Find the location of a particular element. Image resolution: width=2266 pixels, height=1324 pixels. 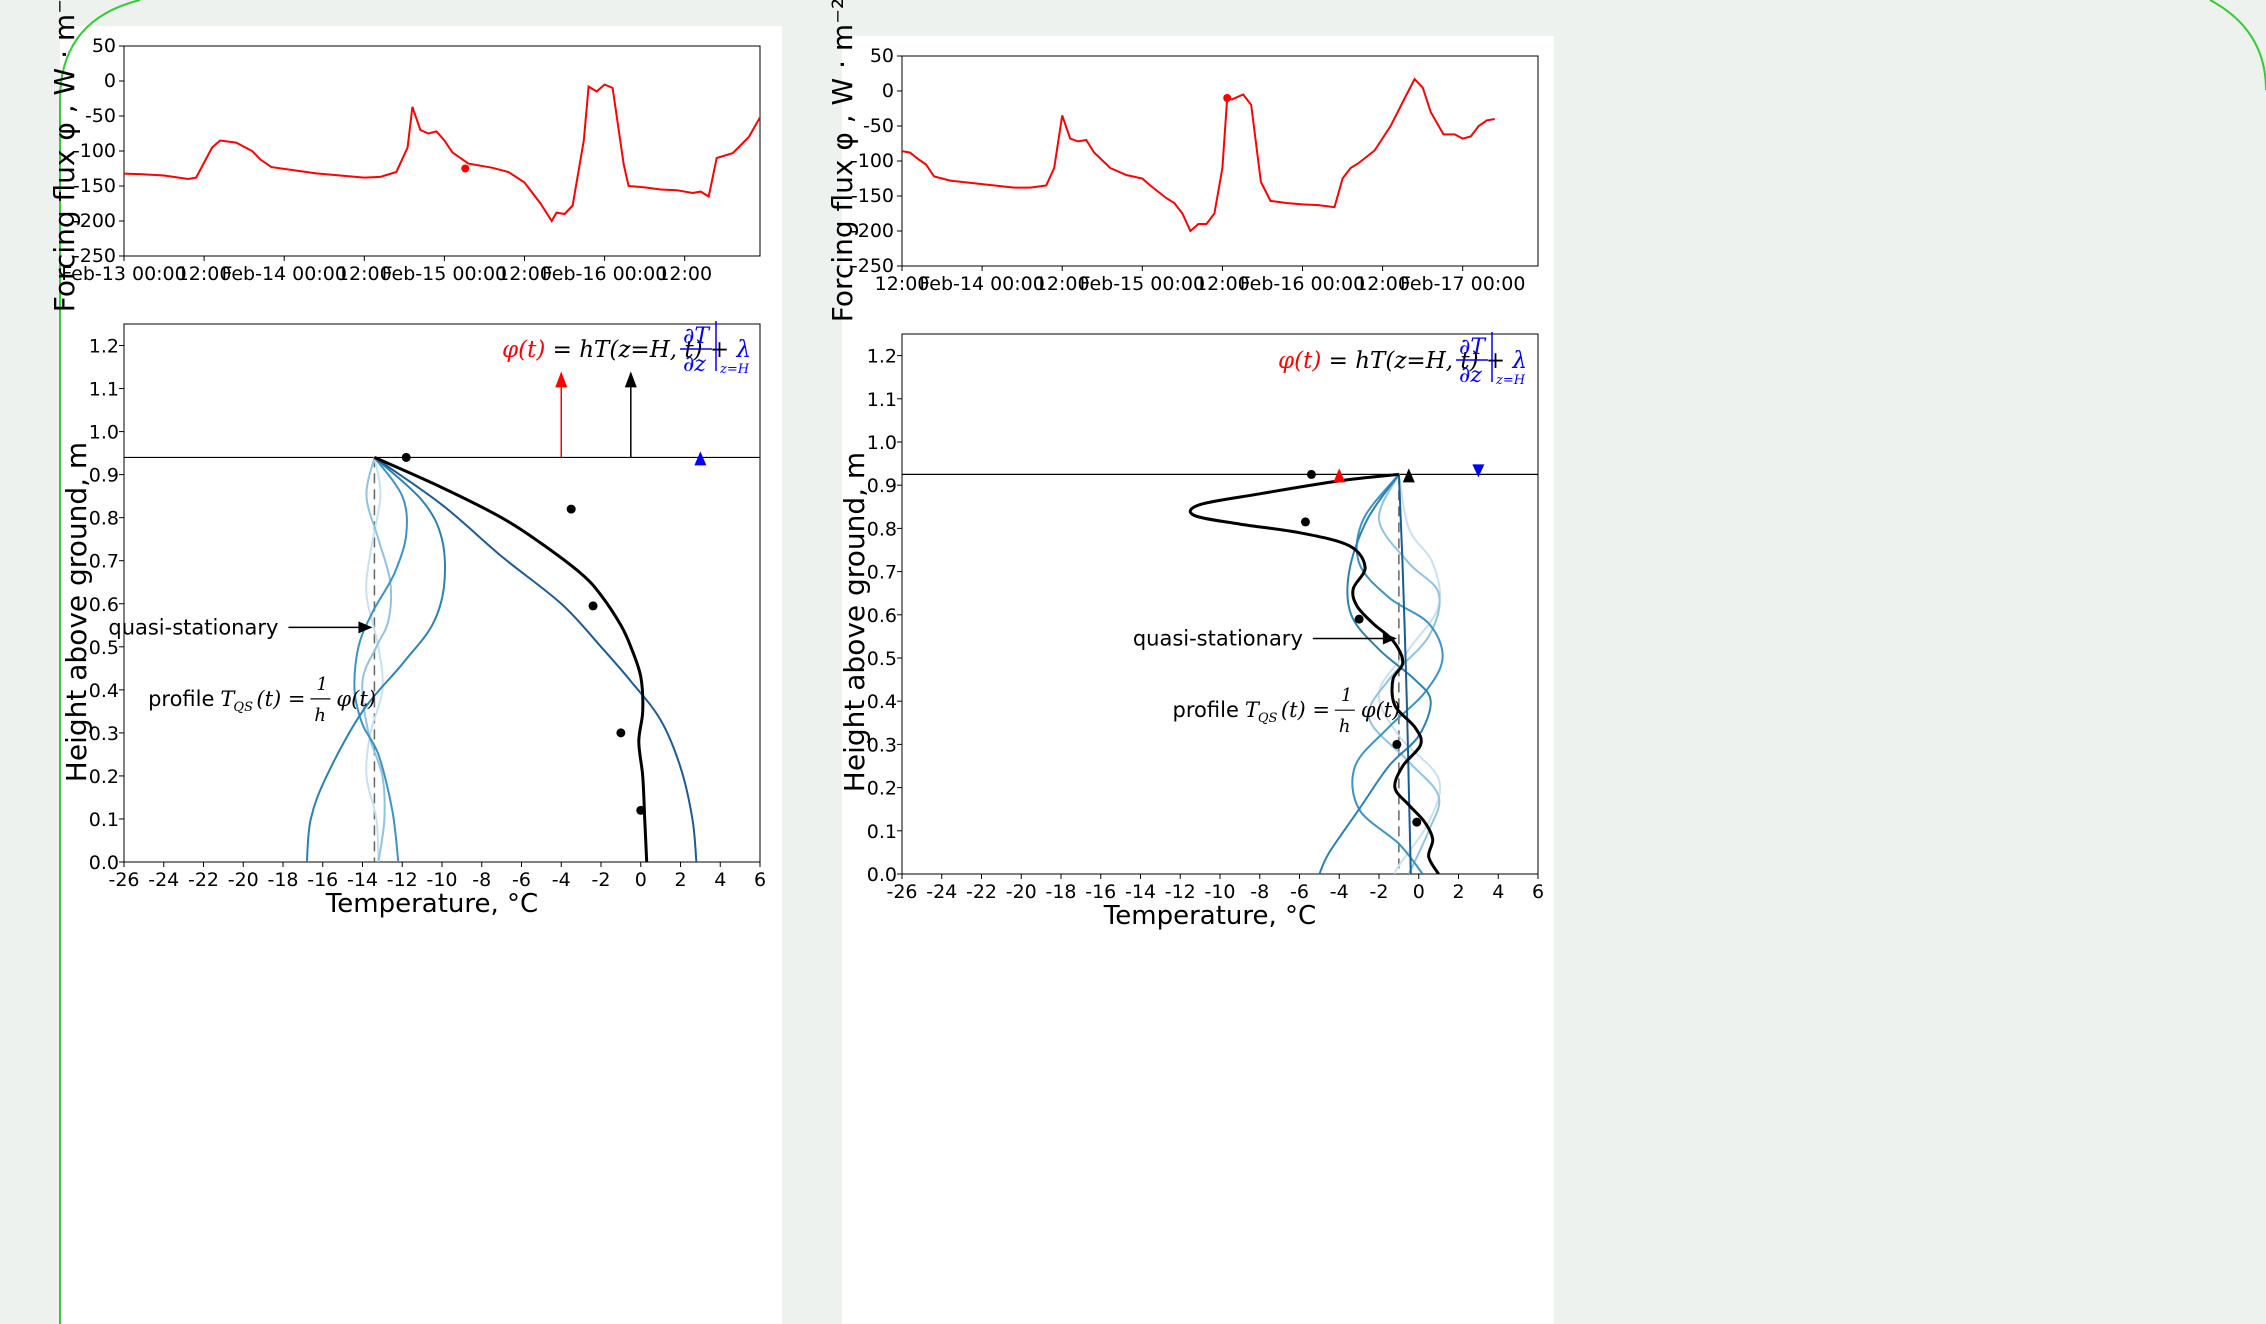

current-time-marker is located at coordinates (1227, 98).